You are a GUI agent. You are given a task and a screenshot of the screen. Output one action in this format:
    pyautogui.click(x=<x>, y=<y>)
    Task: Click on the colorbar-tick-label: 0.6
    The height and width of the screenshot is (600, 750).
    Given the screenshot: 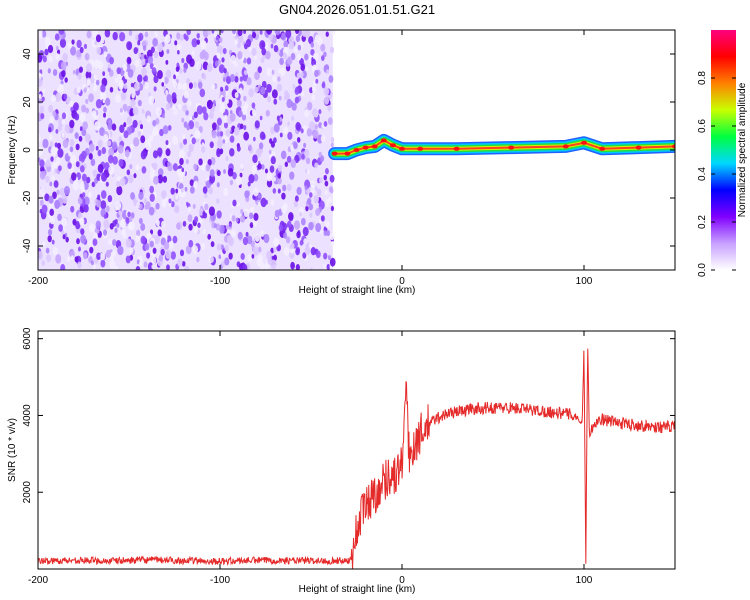 What is the action you would take?
    pyautogui.click(x=702, y=126)
    